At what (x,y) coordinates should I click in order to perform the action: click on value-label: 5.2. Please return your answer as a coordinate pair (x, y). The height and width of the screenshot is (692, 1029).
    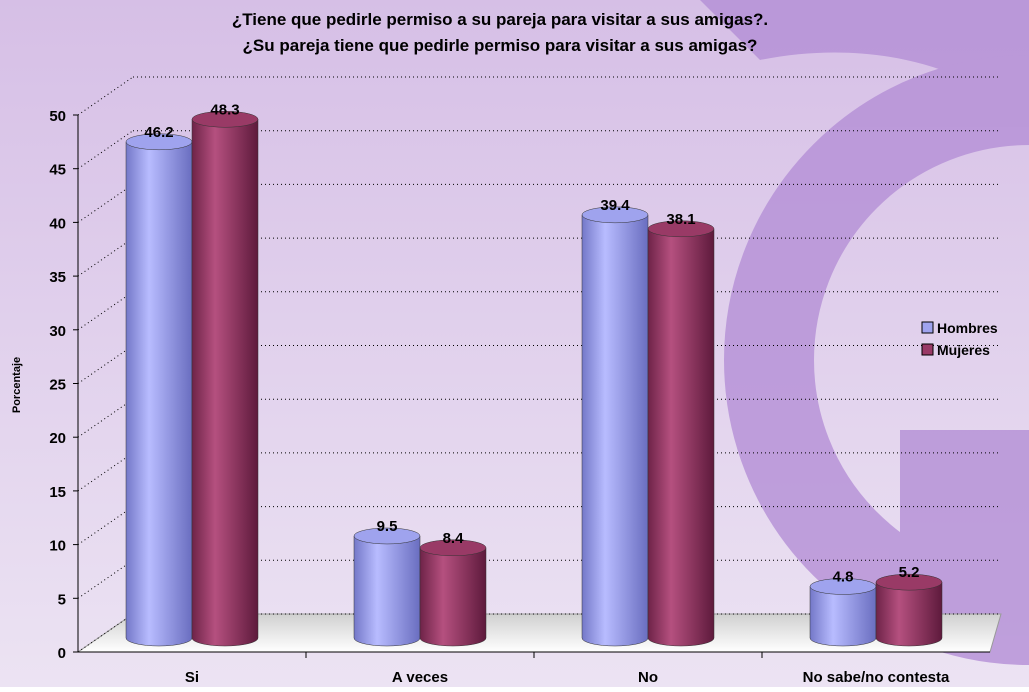
    Looking at the image, I should click on (909, 572).